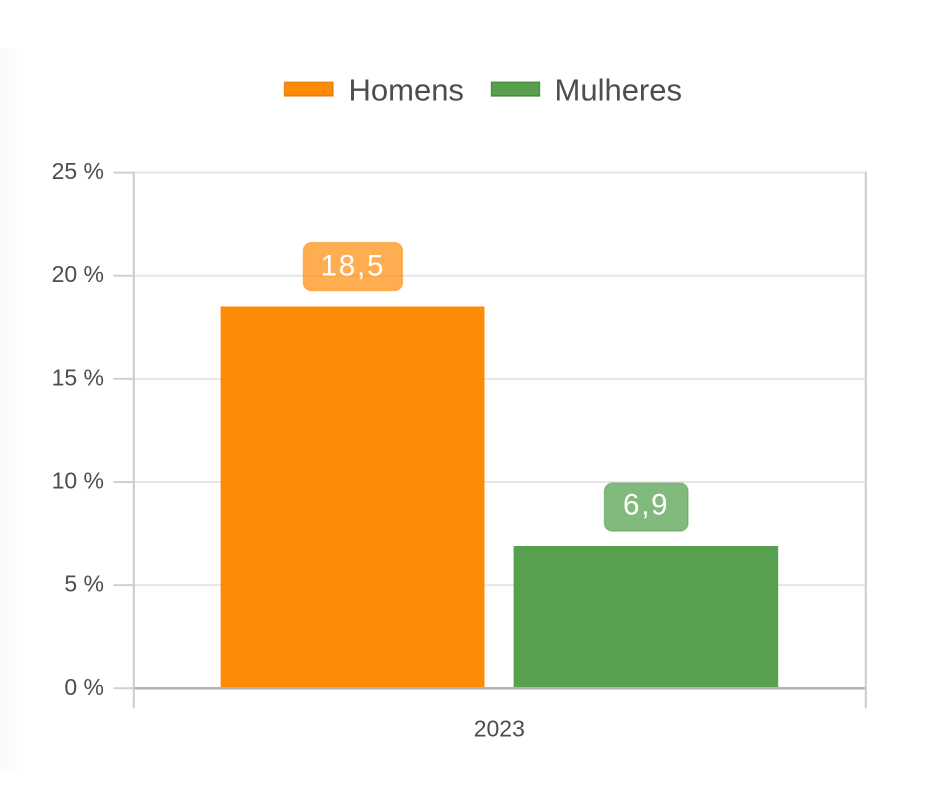  I want to click on svg-text: 10 %, so click(78, 481).